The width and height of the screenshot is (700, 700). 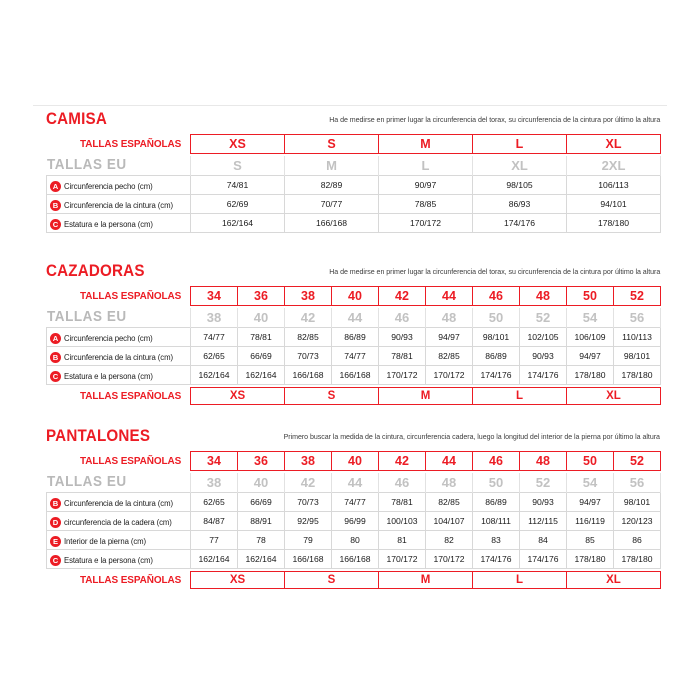 What do you see at coordinates (543, 540) in the screenshot?
I see `measurement-value-cell: 84` at bounding box center [543, 540].